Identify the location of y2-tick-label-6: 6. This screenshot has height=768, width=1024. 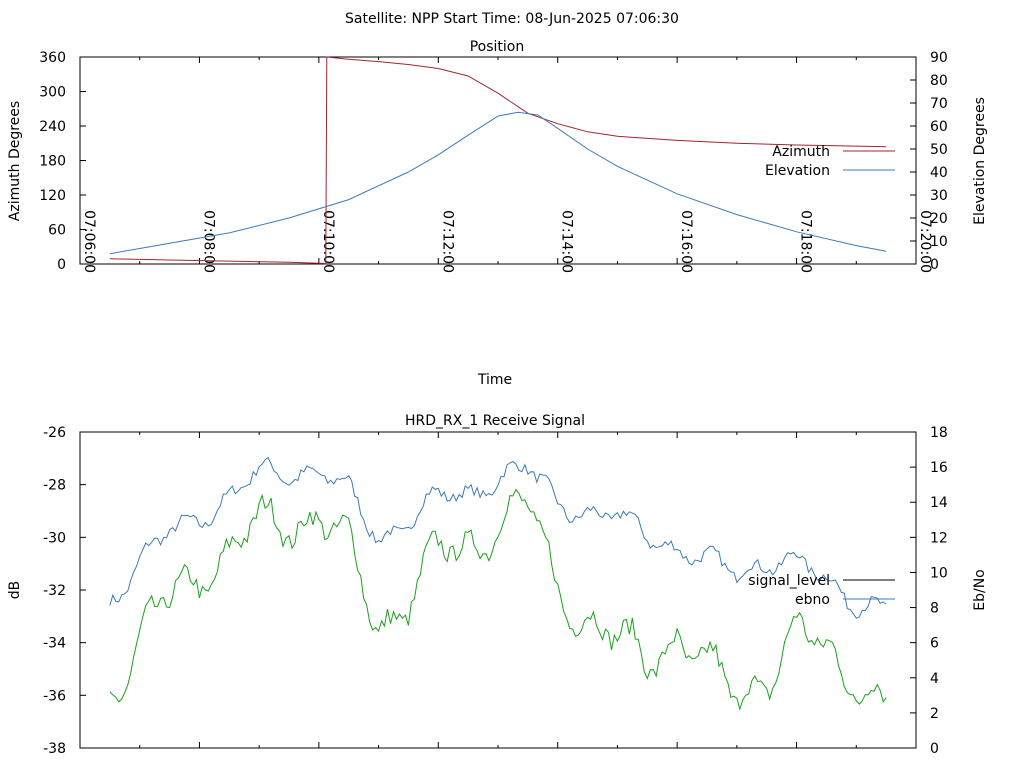
(934, 644).